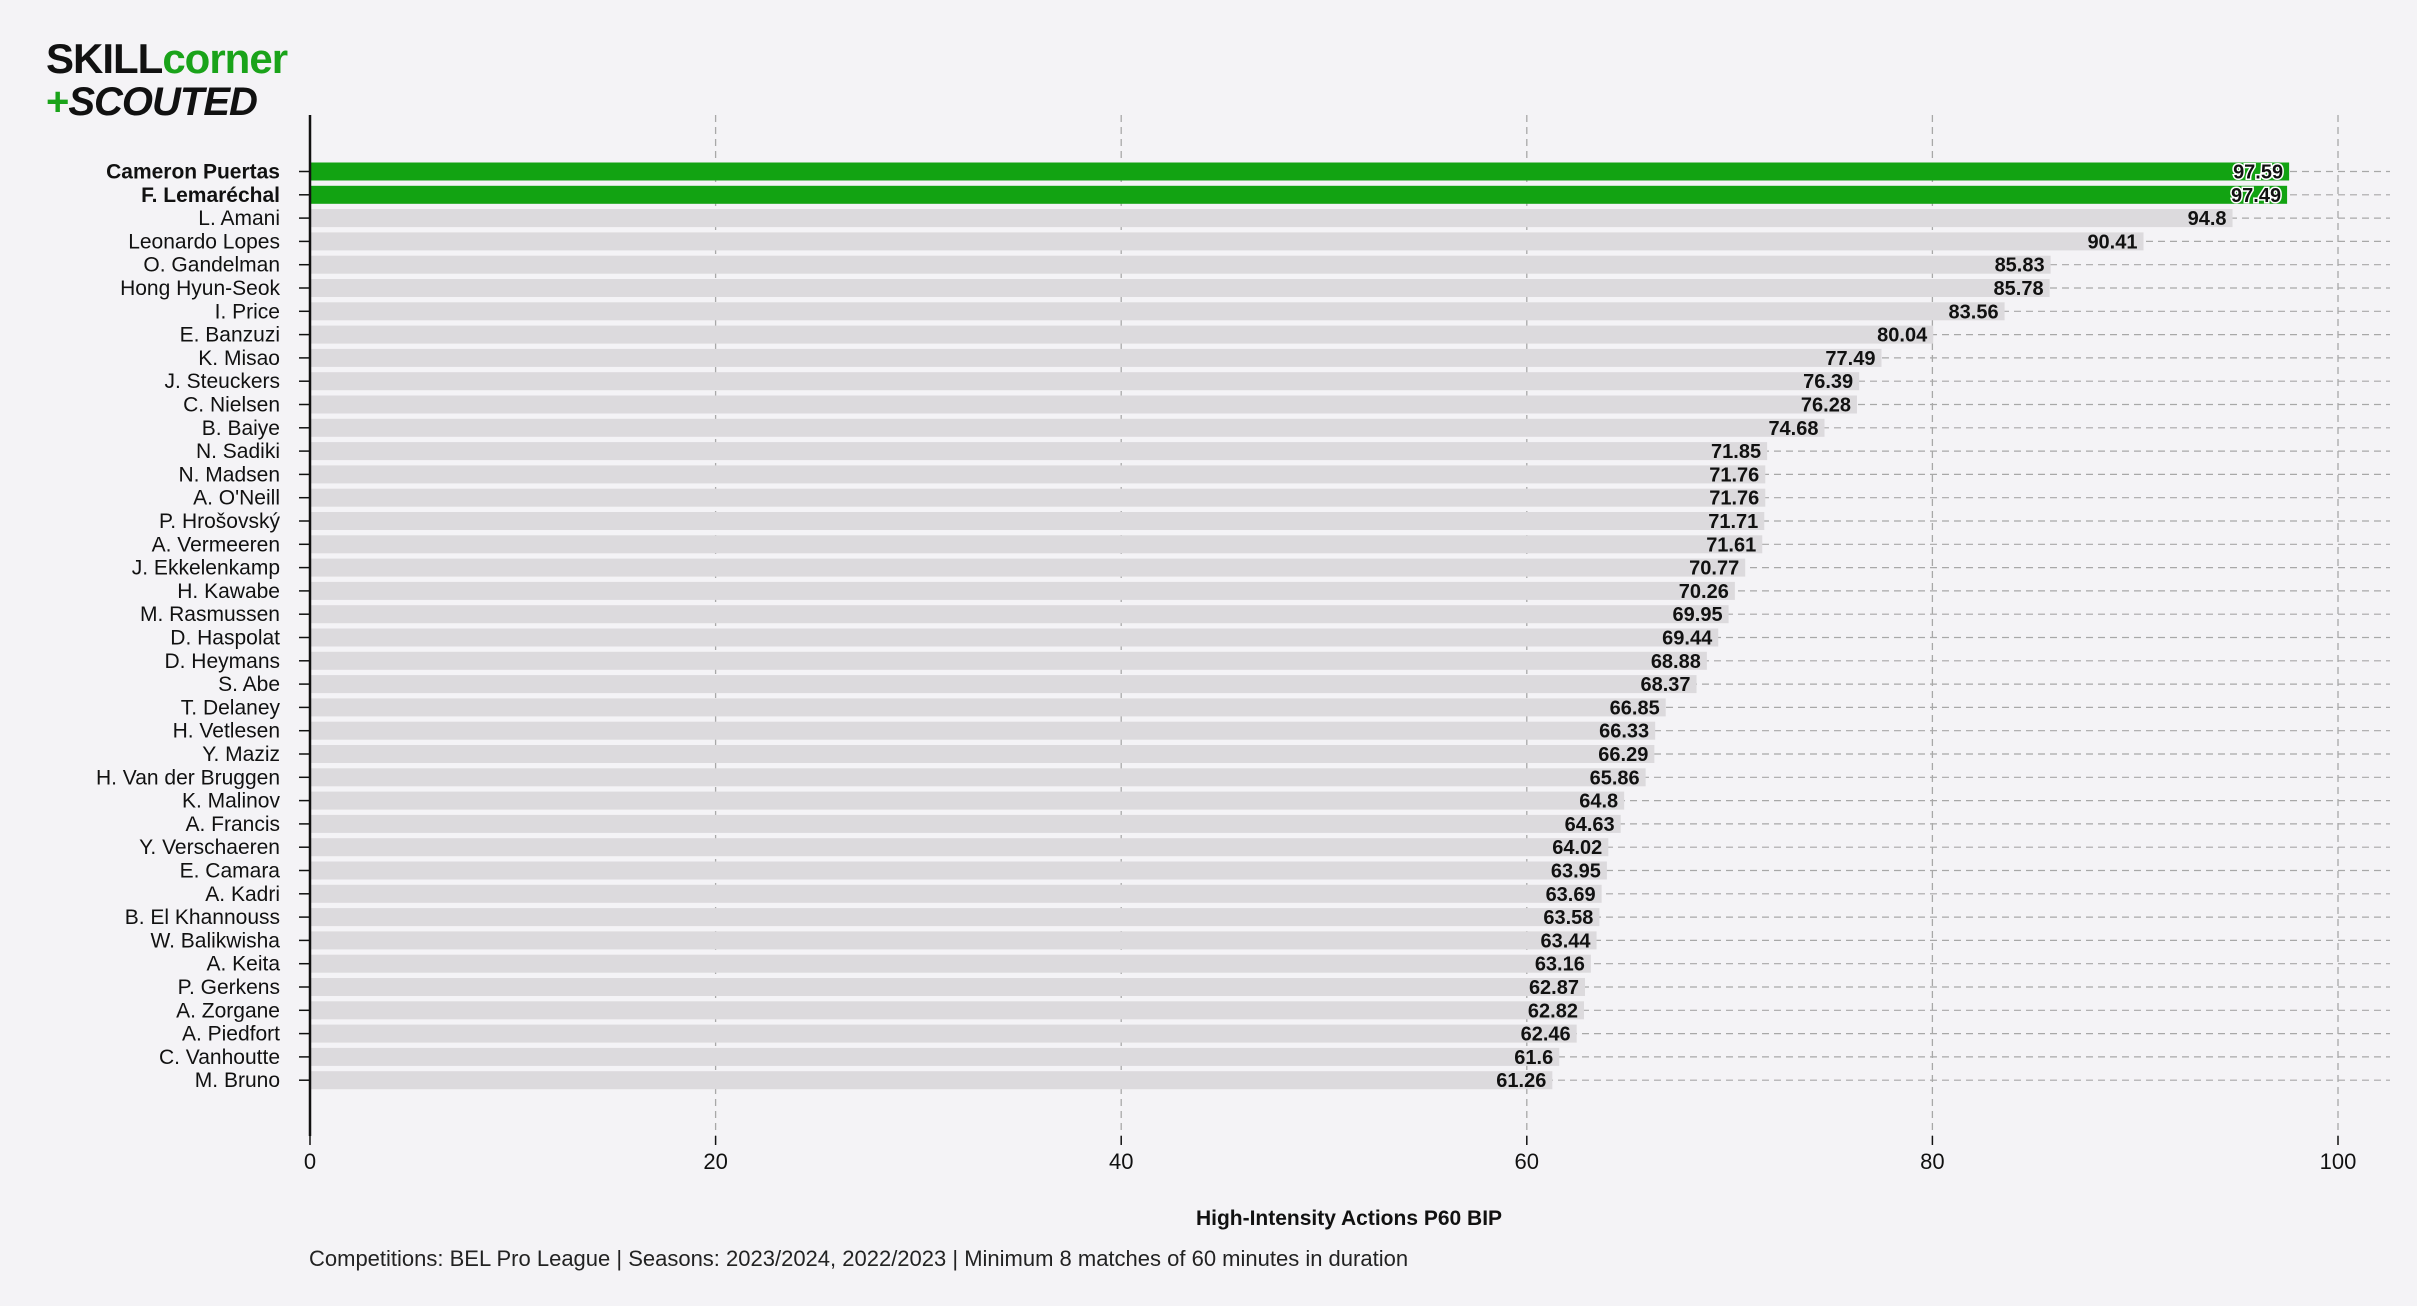 Image resolution: width=2417 pixels, height=1306 pixels. I want to click on x-axis-title: High-Intensity Actions P60 BIP, so click(1349, 1218).